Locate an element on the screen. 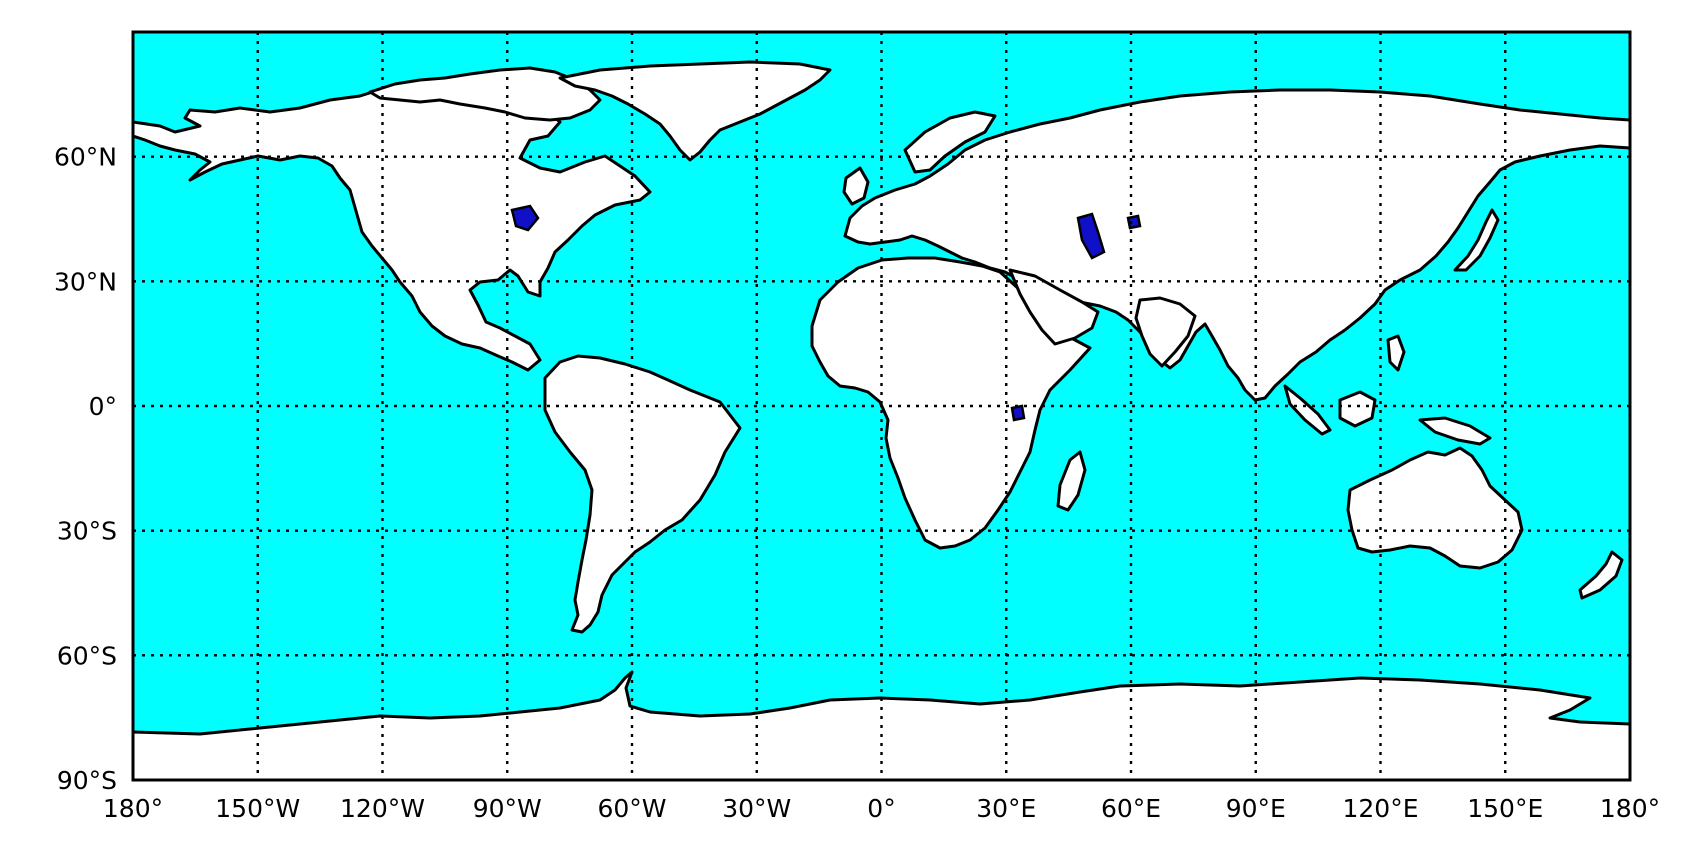 The image size is (1690, 856). longitude-tick-label: 90°W is located at coordinates (507, 808).